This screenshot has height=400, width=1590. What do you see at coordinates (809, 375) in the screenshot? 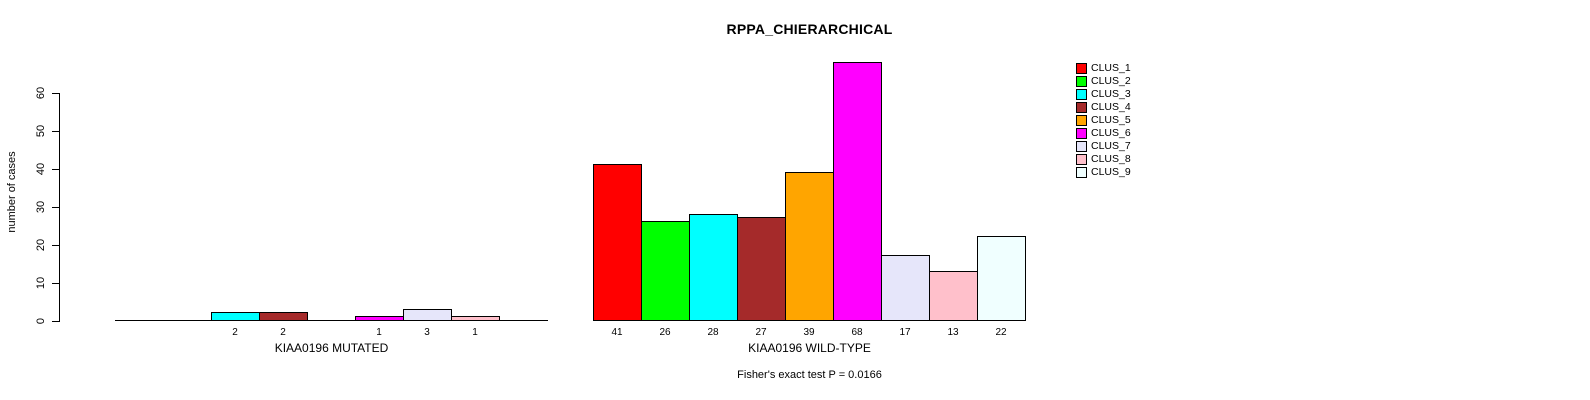
I see `fisher-test-annotation: Fisher's exact test P = 0.0166` at bounding box center [809, 375].